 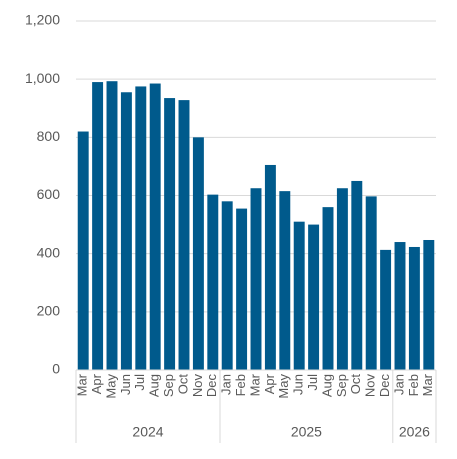 What do you see at coordinates (42, 78) in the screenshot?
I see `y-tick-label: 1,000` at bounding box center [42, 78].